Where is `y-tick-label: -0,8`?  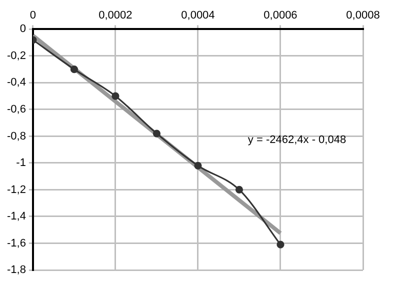
y-tick-label: -0,8 is located at coordinates (16, 136).